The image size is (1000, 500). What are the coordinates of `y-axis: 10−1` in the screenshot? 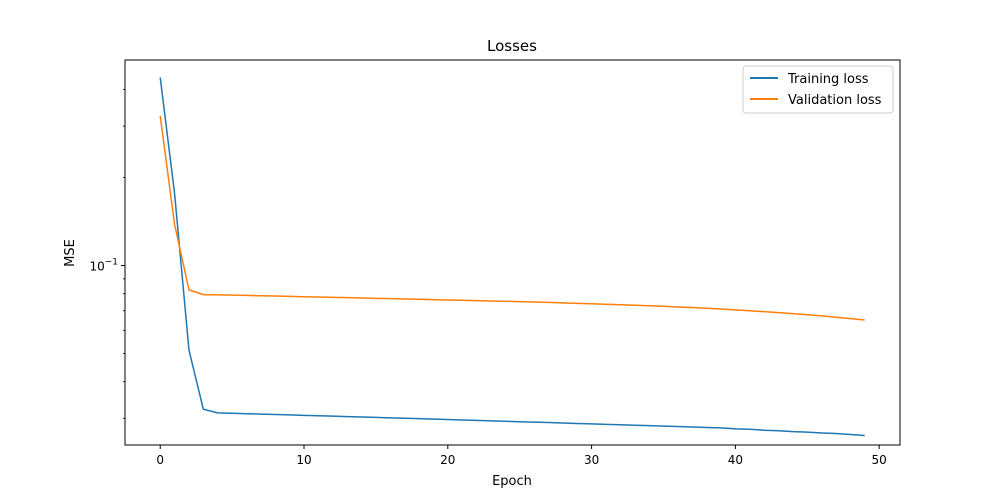 It's located at (107, 254).